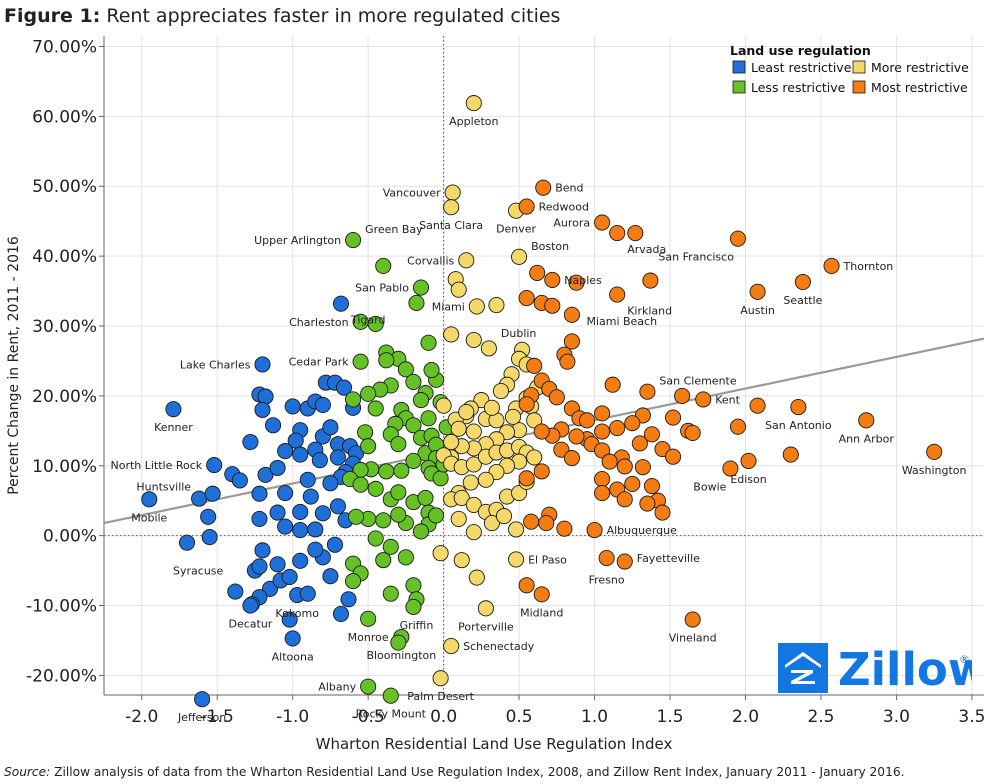  I want to click on city-label: Miami Beach, so click(621, 321).